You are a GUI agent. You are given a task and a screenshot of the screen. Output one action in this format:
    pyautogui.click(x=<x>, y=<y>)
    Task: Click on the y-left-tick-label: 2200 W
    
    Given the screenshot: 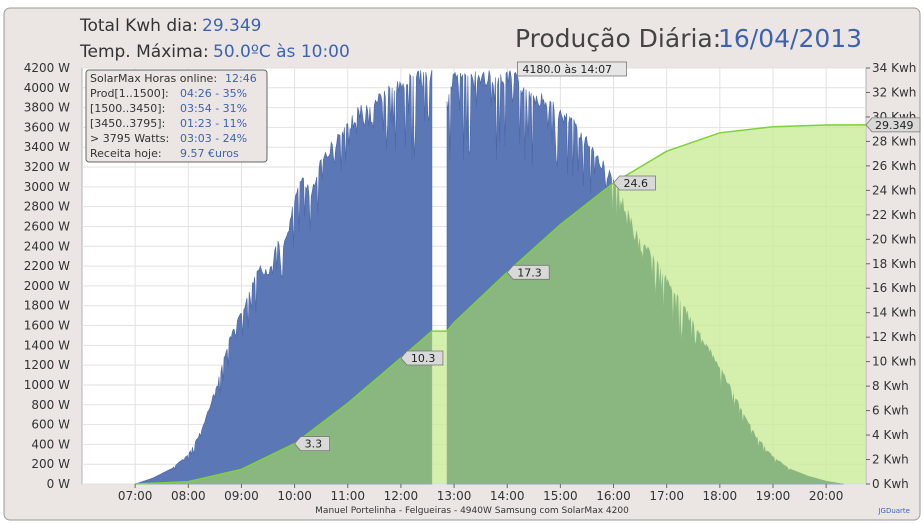 What is the action you would take?
    pyautogui.click(x=47, y=266)
    